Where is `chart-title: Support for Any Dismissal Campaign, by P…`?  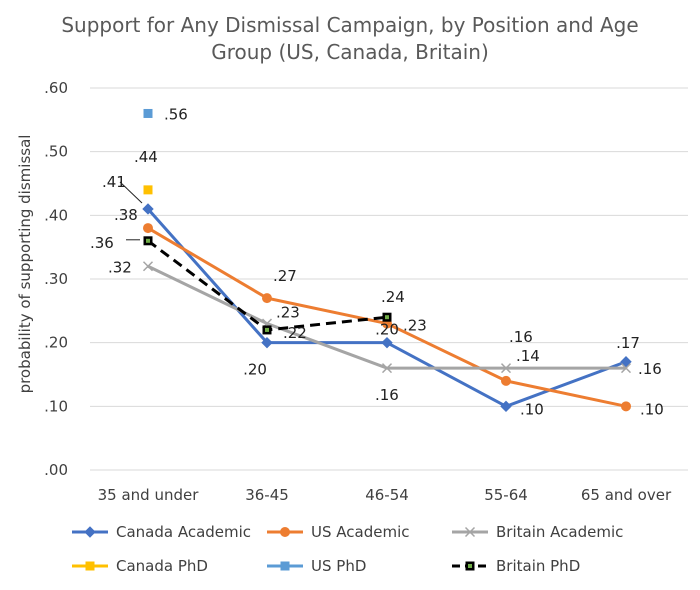 chart-title: Support for Any Dismissal Campaign, by P… is located at coordinates (350, 39).